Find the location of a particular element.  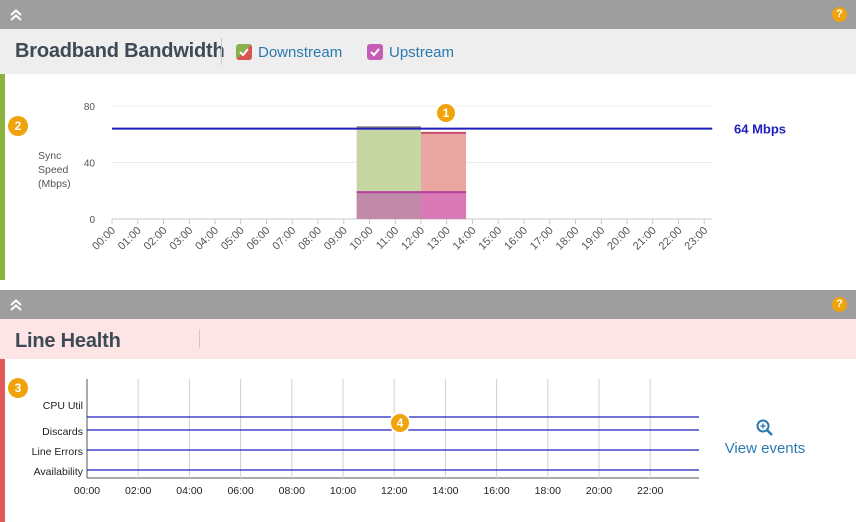

y-tick-label: 0 is located at coordinates (92, 220).